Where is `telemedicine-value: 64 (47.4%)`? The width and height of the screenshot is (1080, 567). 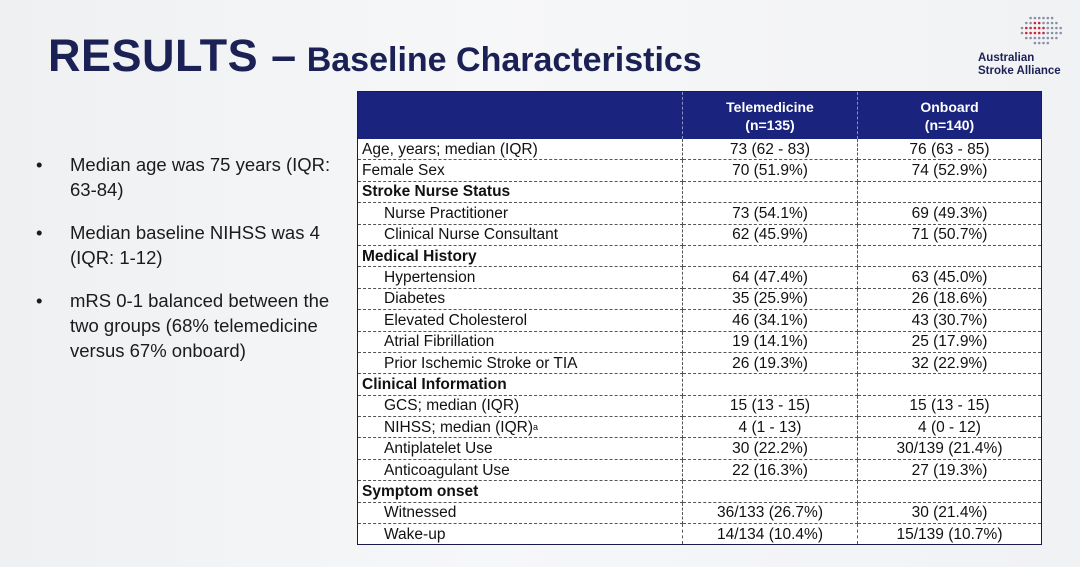 telemedicine-value: 64 (47.4%) is located at coordinates (770, 277).